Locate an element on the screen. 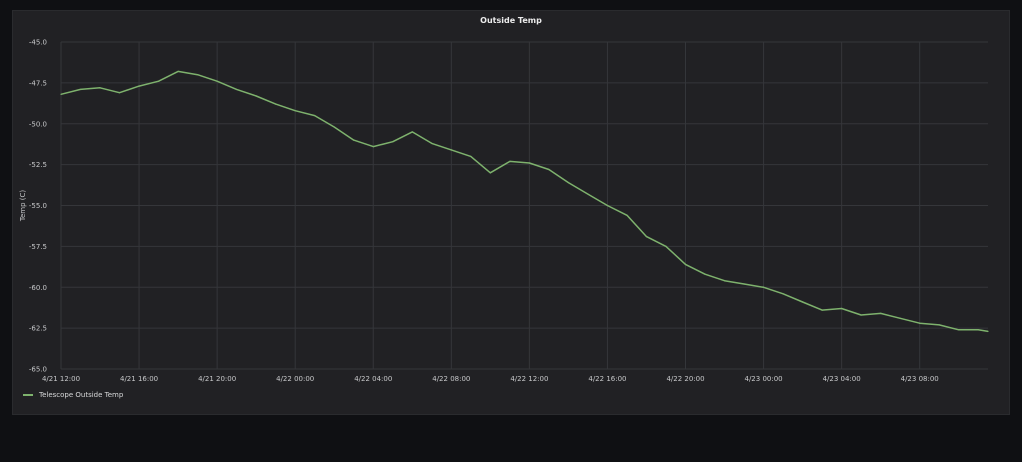 Image resolution: width=1022 pixels, height=462 pixels. x-tick-label: 4/22 08:00 is located at coordinates (451, 379).